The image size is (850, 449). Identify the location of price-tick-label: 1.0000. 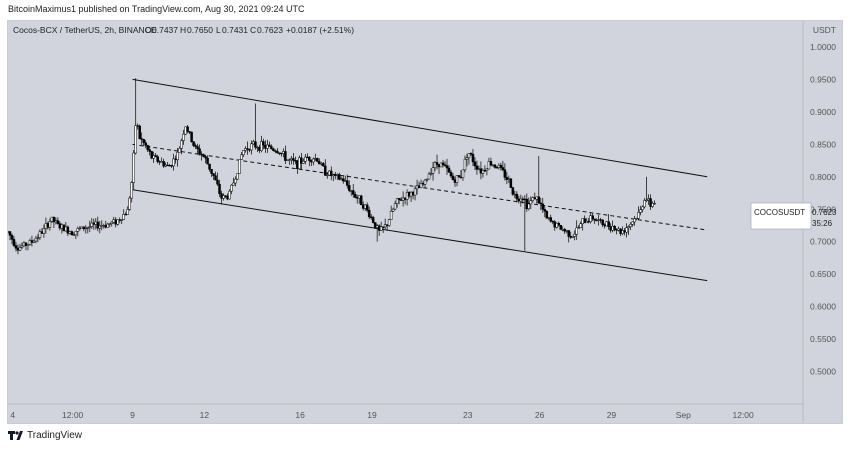
(823, 47).